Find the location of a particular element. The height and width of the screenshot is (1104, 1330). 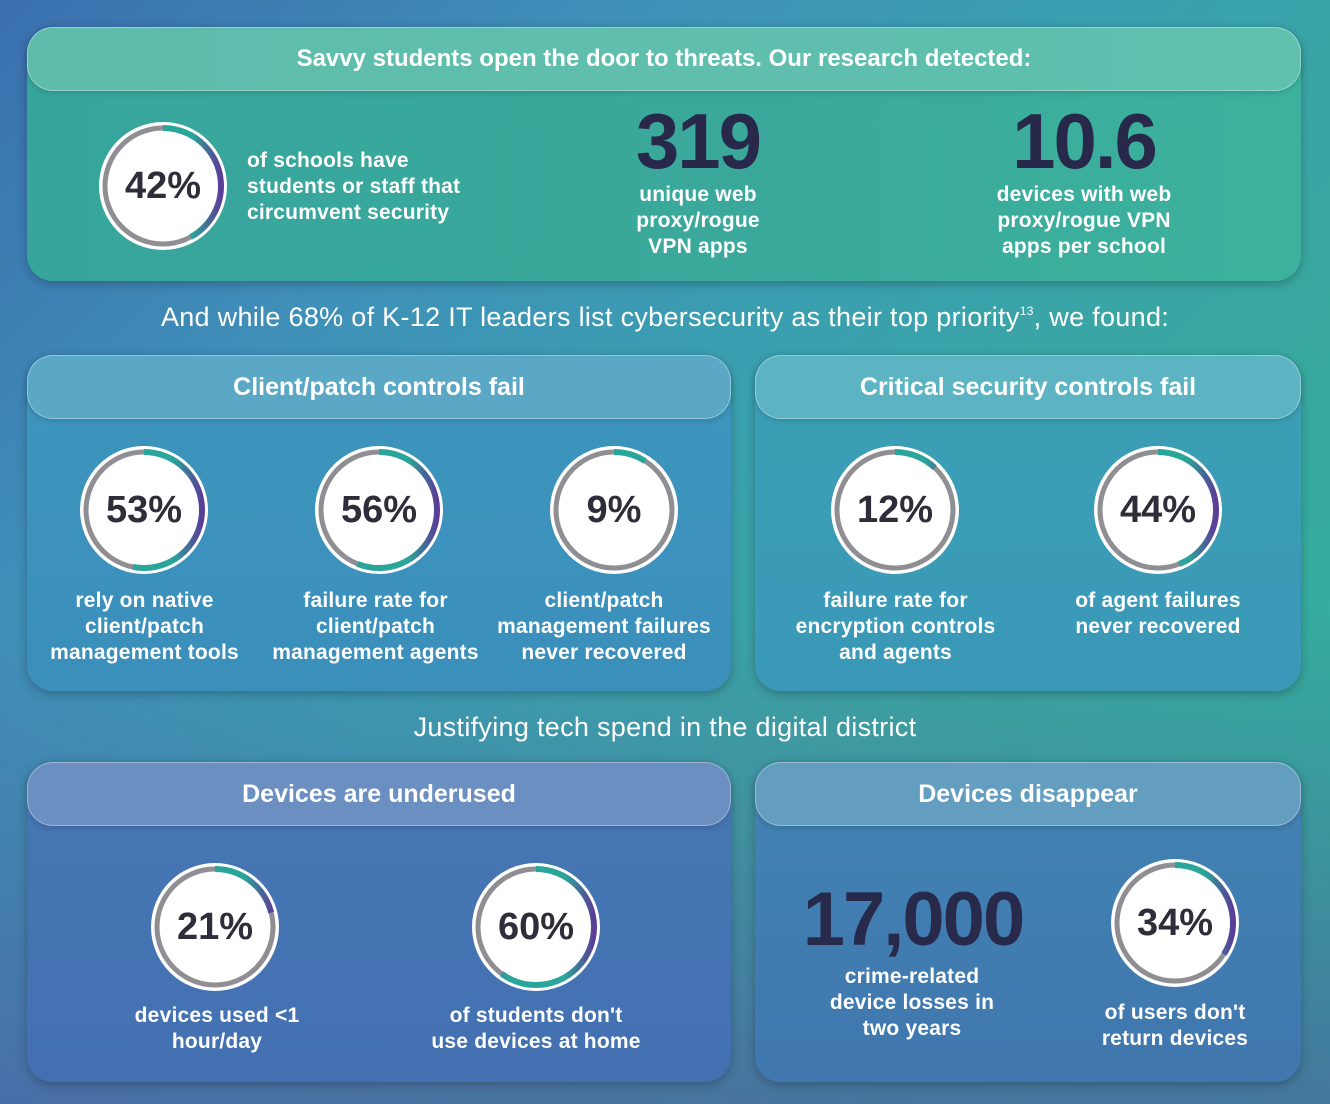

ring-44: 44% is located at coordinates (1158, 510).